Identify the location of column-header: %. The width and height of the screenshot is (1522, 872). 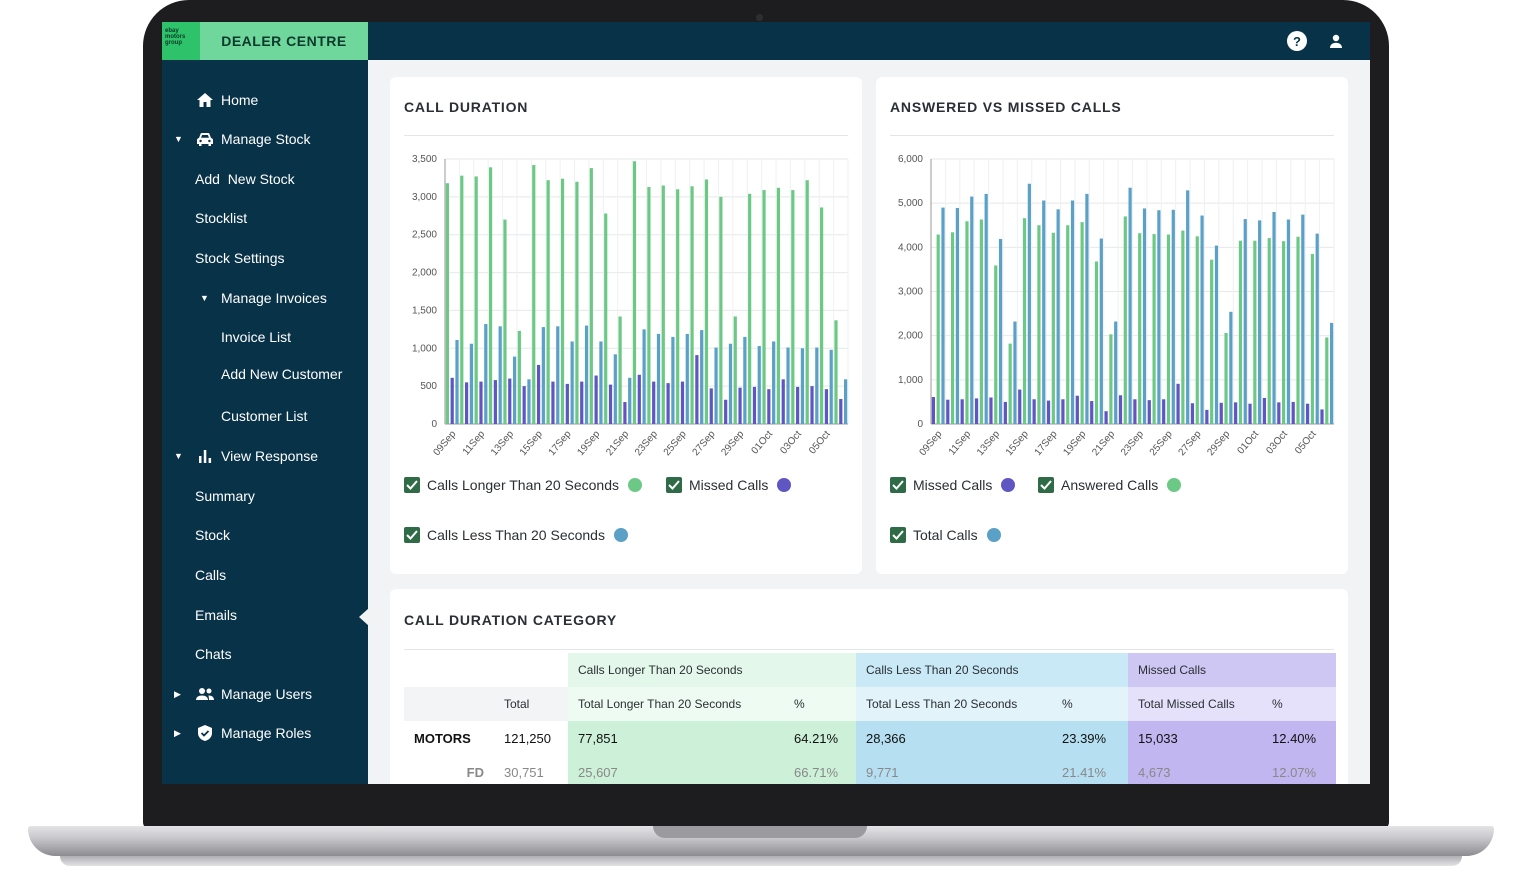
(1090, 704).